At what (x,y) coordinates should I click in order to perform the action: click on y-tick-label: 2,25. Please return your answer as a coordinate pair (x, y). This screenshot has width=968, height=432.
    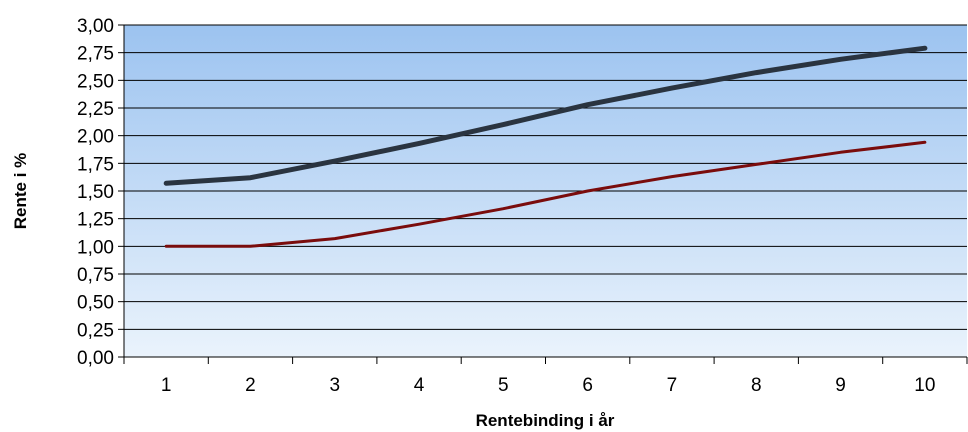
    Looking at the image, I should click on (95, 109).